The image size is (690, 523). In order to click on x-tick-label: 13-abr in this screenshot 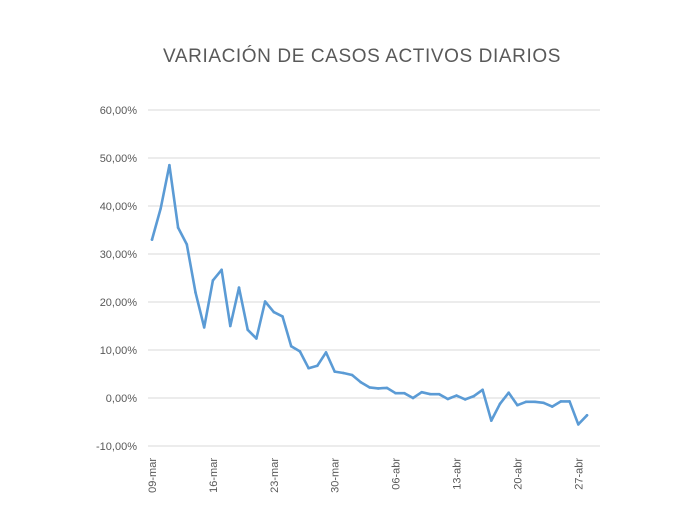, I will do `click(458, 474)`.